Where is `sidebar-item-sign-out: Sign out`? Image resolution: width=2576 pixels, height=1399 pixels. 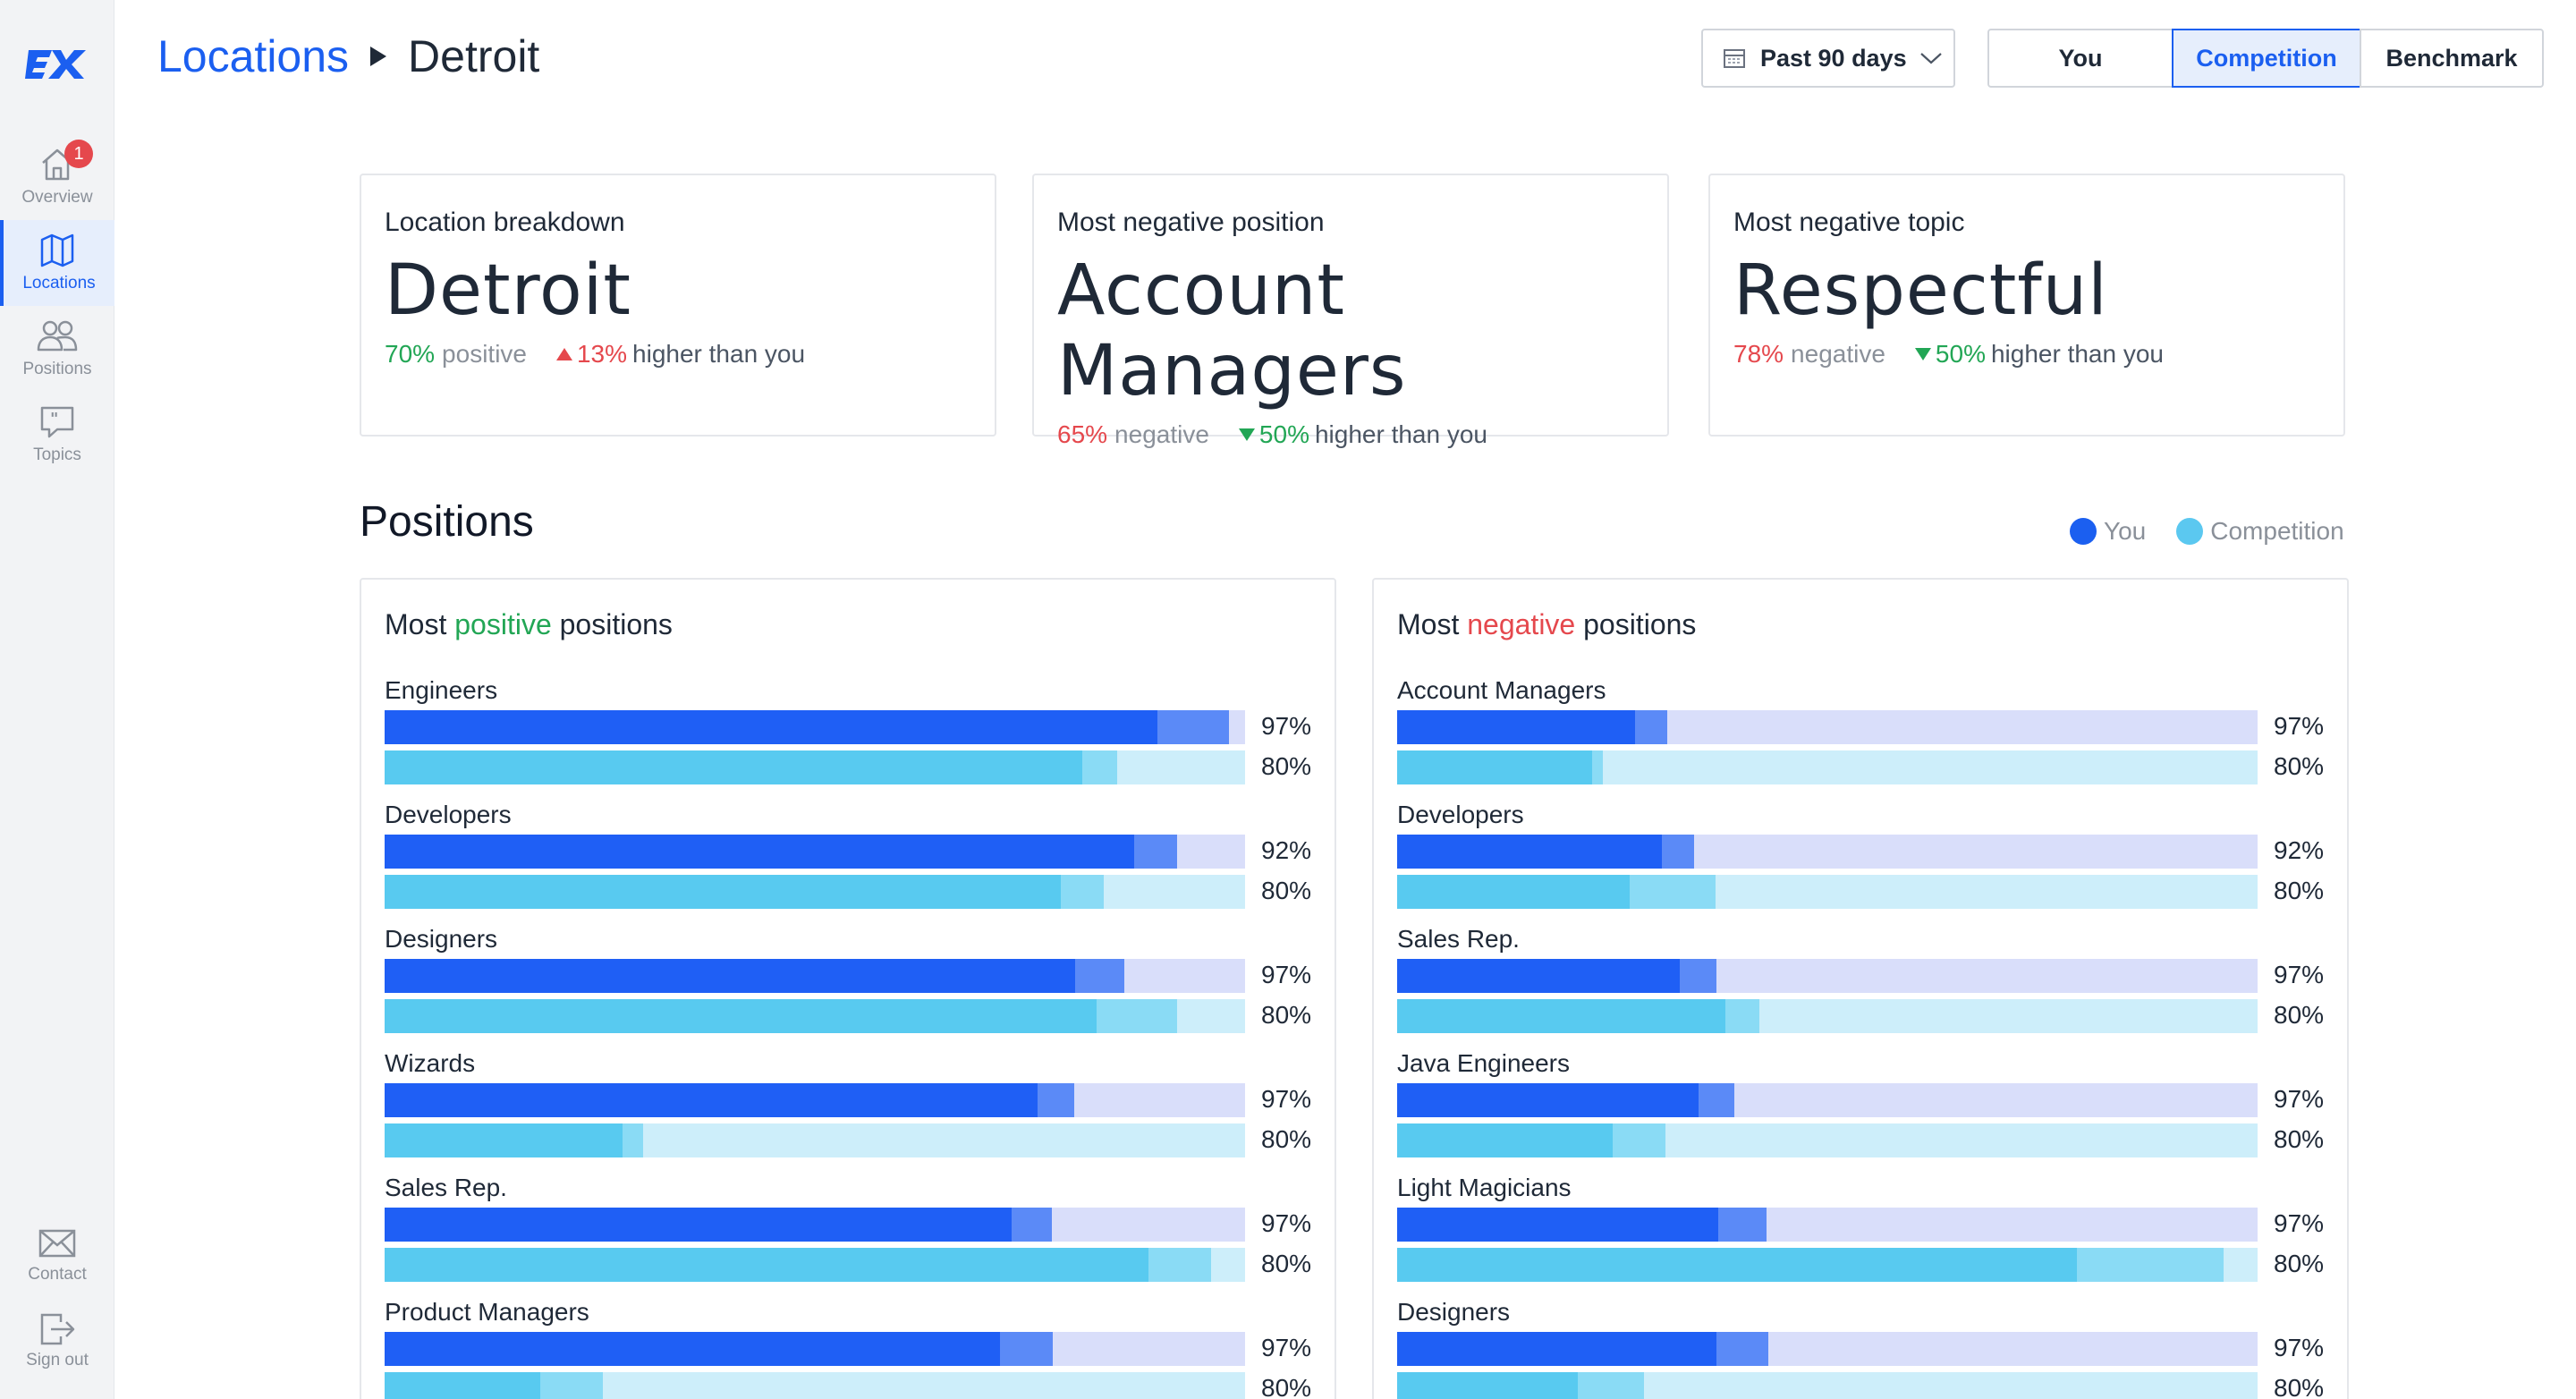
sidebar-item-sign-out: Sign out is located at coordinates (57, 1343).